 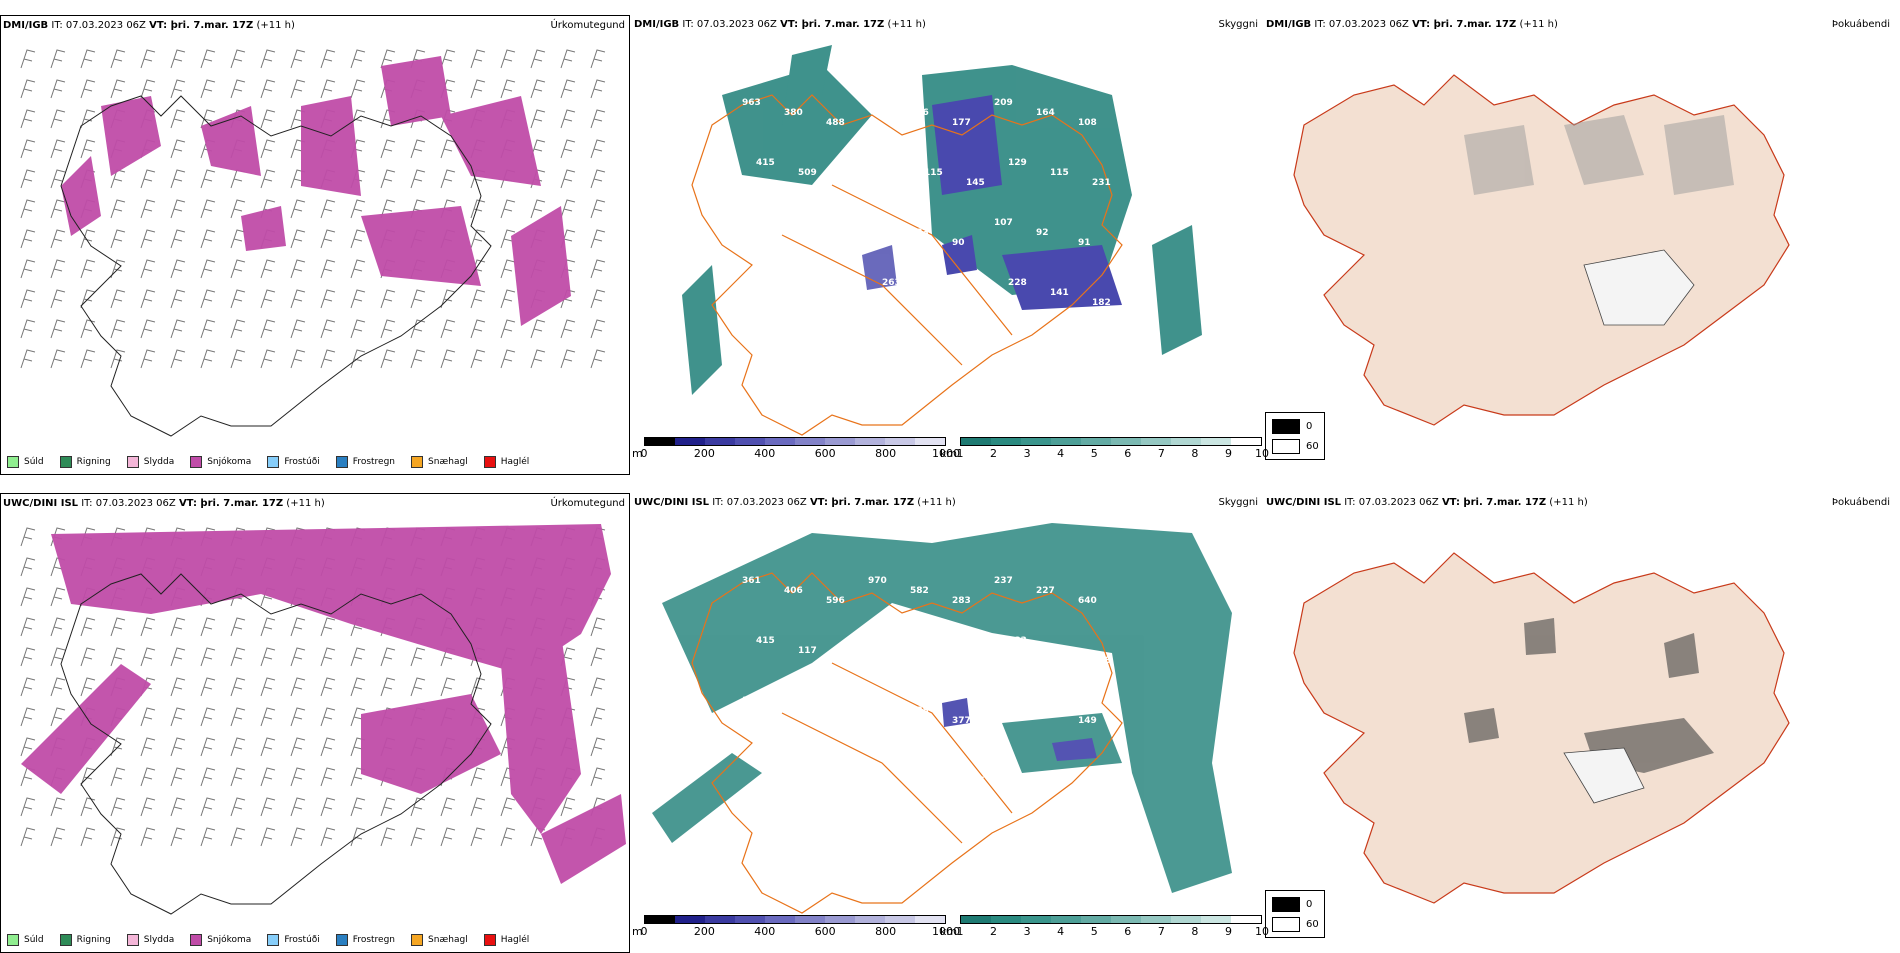 What do you see at coordinates (765, 453) in the screenshot?
I see `colorbar-tick-label: 400` at bounding box center [765, 453].